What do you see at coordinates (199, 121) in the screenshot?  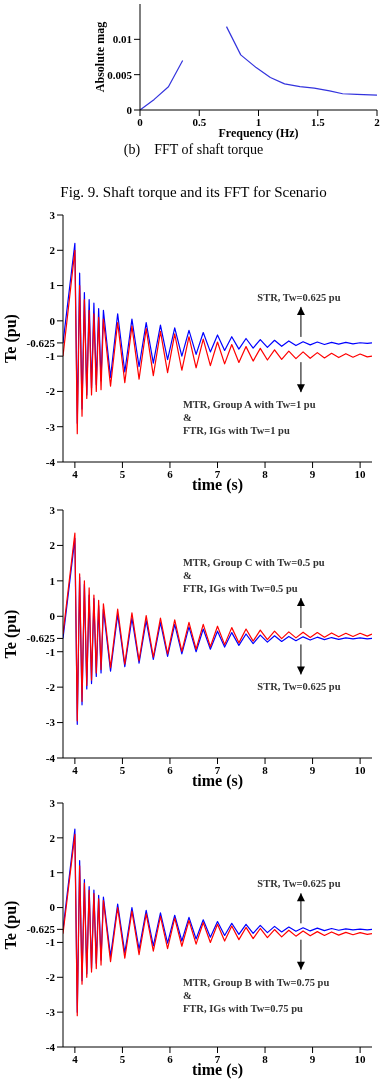 I see `x-tick-label: 0.5` at bounding box center [199, 121].